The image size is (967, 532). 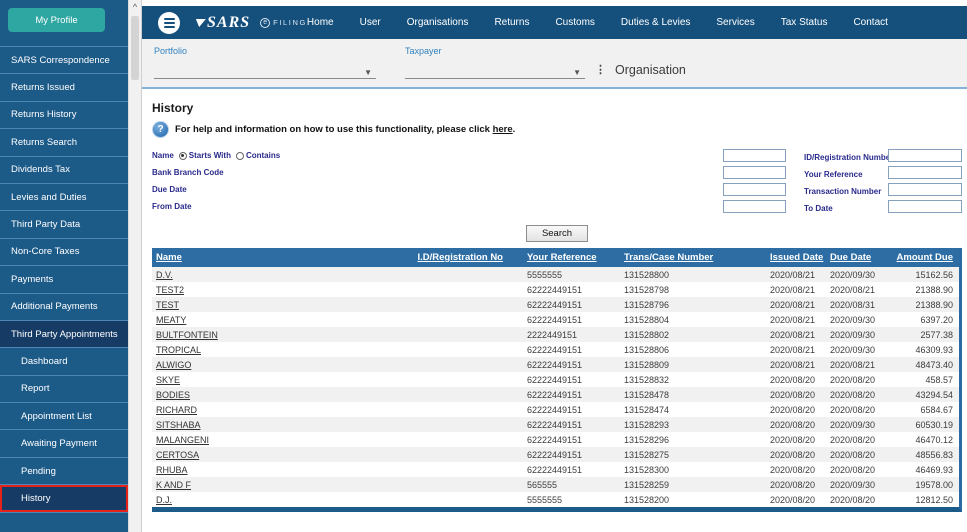 I want to click on portfolio-select: Portfolio ▼, so click(x=265, y=62).